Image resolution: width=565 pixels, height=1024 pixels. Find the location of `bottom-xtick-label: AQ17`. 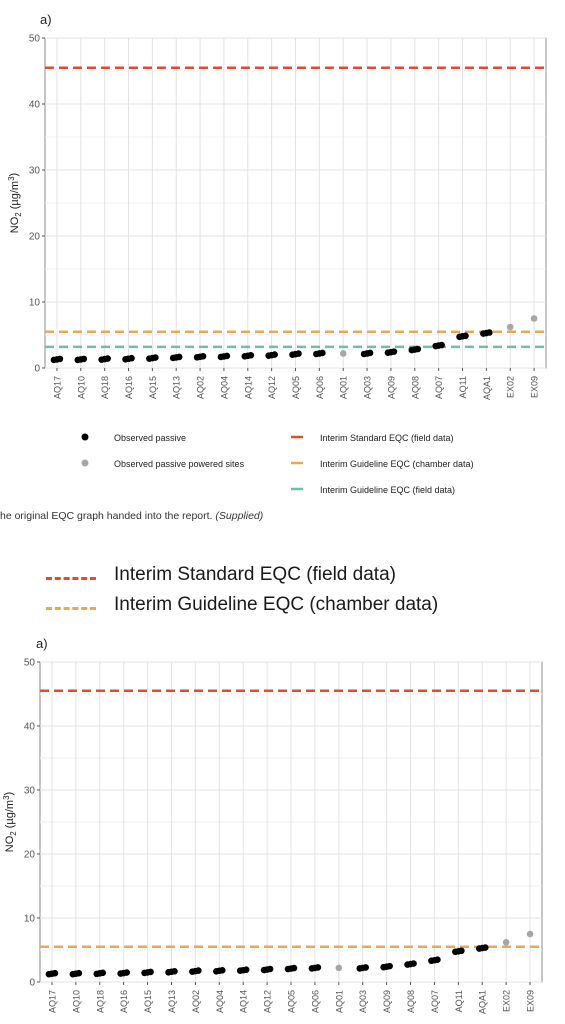

bottom-xtick-label: AQ17 is located at coordinates (52, 1001).